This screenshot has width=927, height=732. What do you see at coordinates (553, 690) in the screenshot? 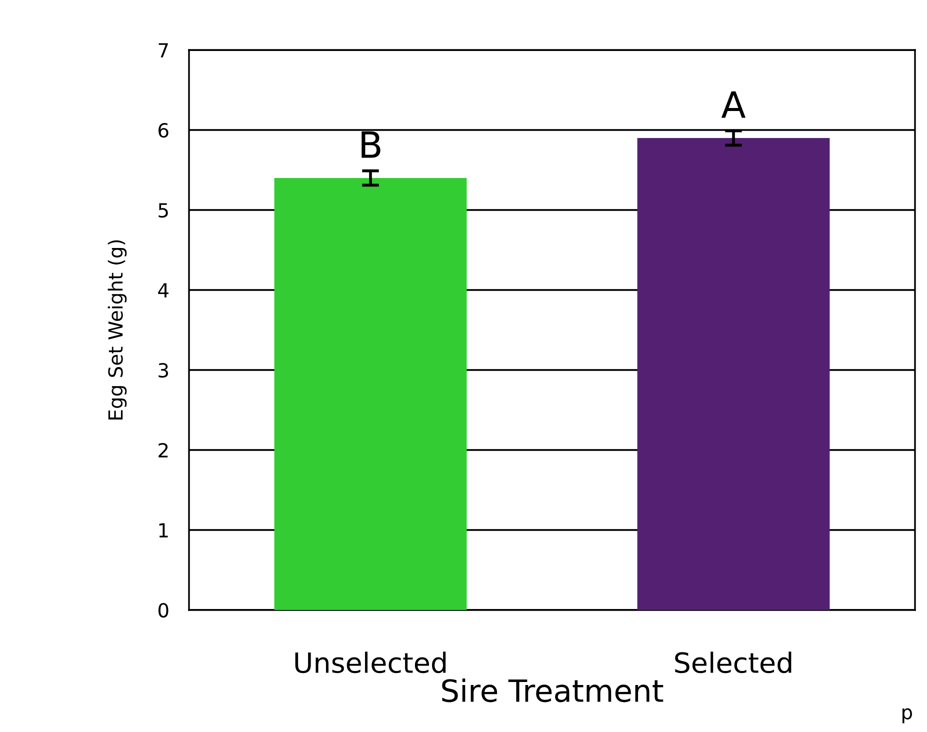
I see `x-axis-title: Sire Treatment` at bounding box center [553, 690].